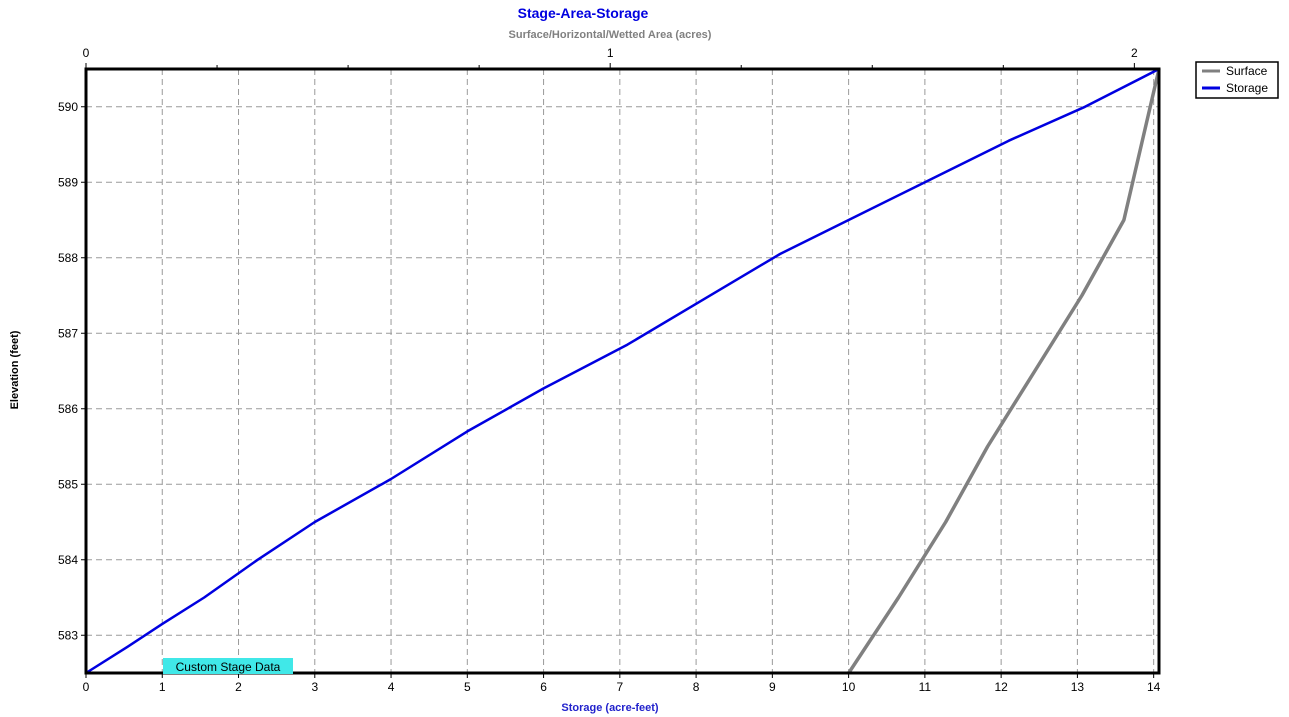  What do you see at coordinates (68, 258) in the screenshot?
I see `y-tick-label: 588` at bounding box center [68, 258].